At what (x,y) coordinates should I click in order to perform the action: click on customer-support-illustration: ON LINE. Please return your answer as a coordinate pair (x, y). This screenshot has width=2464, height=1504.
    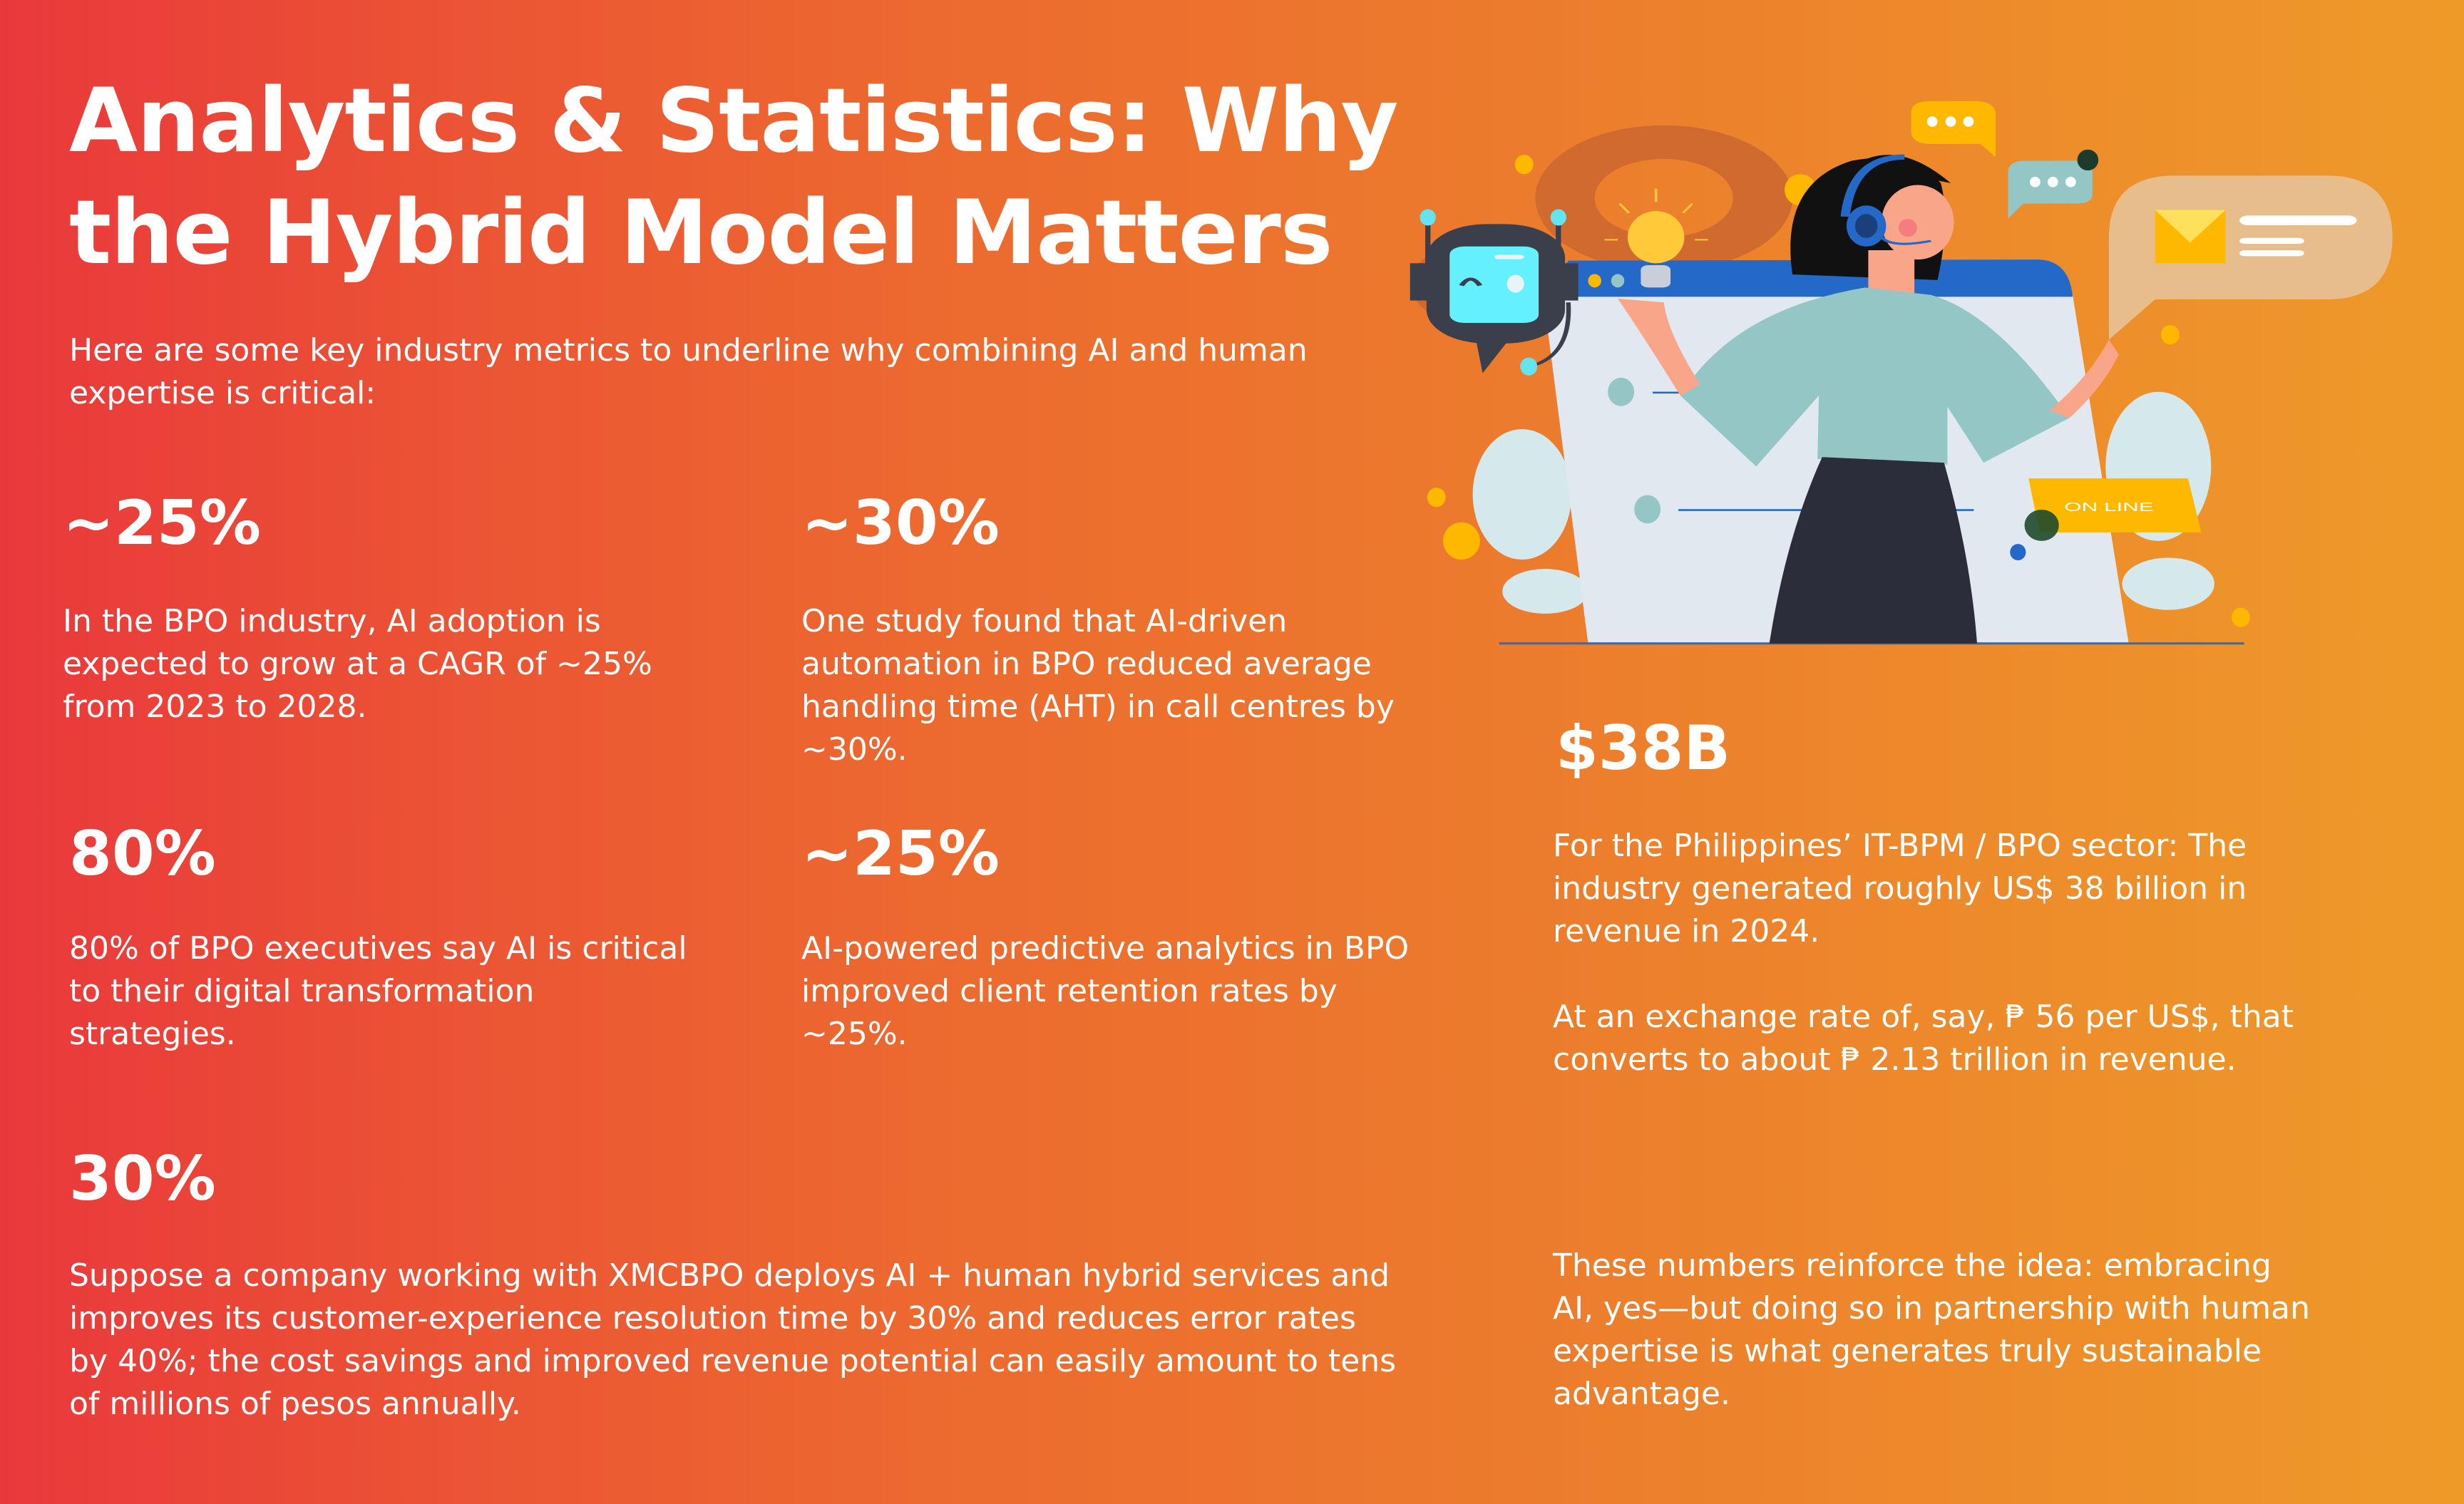
    Looking at the image, I should click on (1901, 373).